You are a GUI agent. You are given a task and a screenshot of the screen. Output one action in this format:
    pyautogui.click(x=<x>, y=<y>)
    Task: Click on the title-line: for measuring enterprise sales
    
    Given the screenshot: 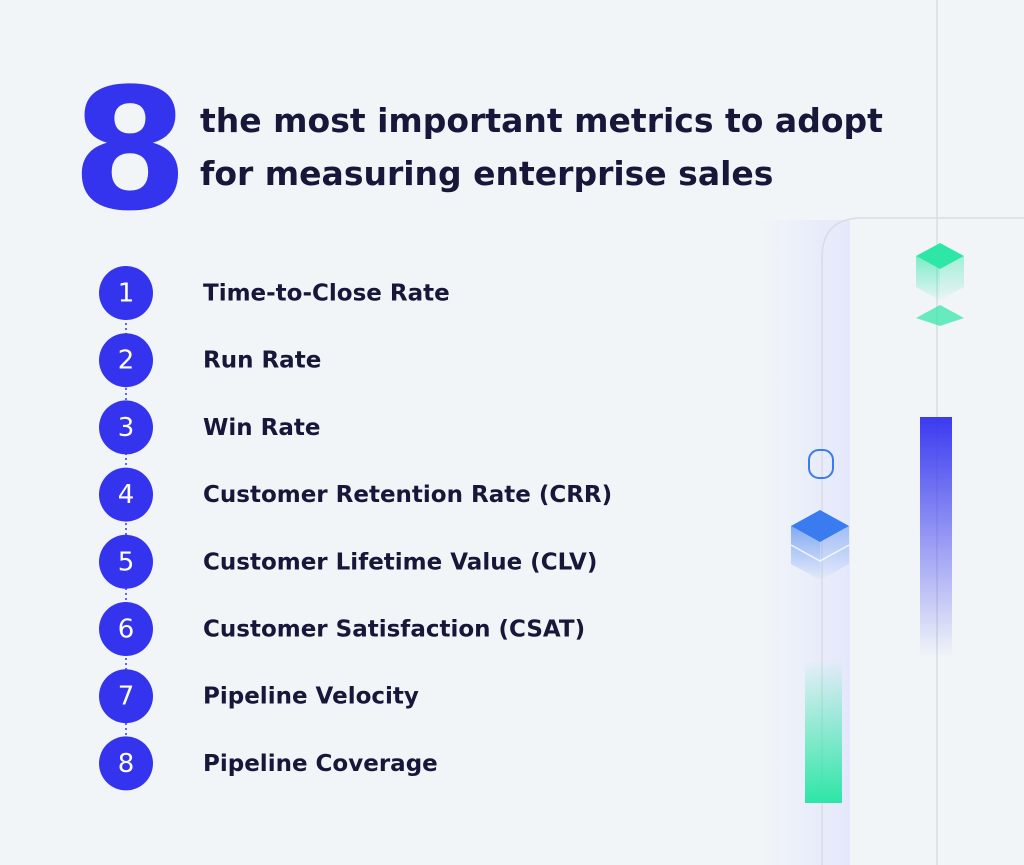 What is the action you would take?
    pyautogui.click(x=486, y=173)
    